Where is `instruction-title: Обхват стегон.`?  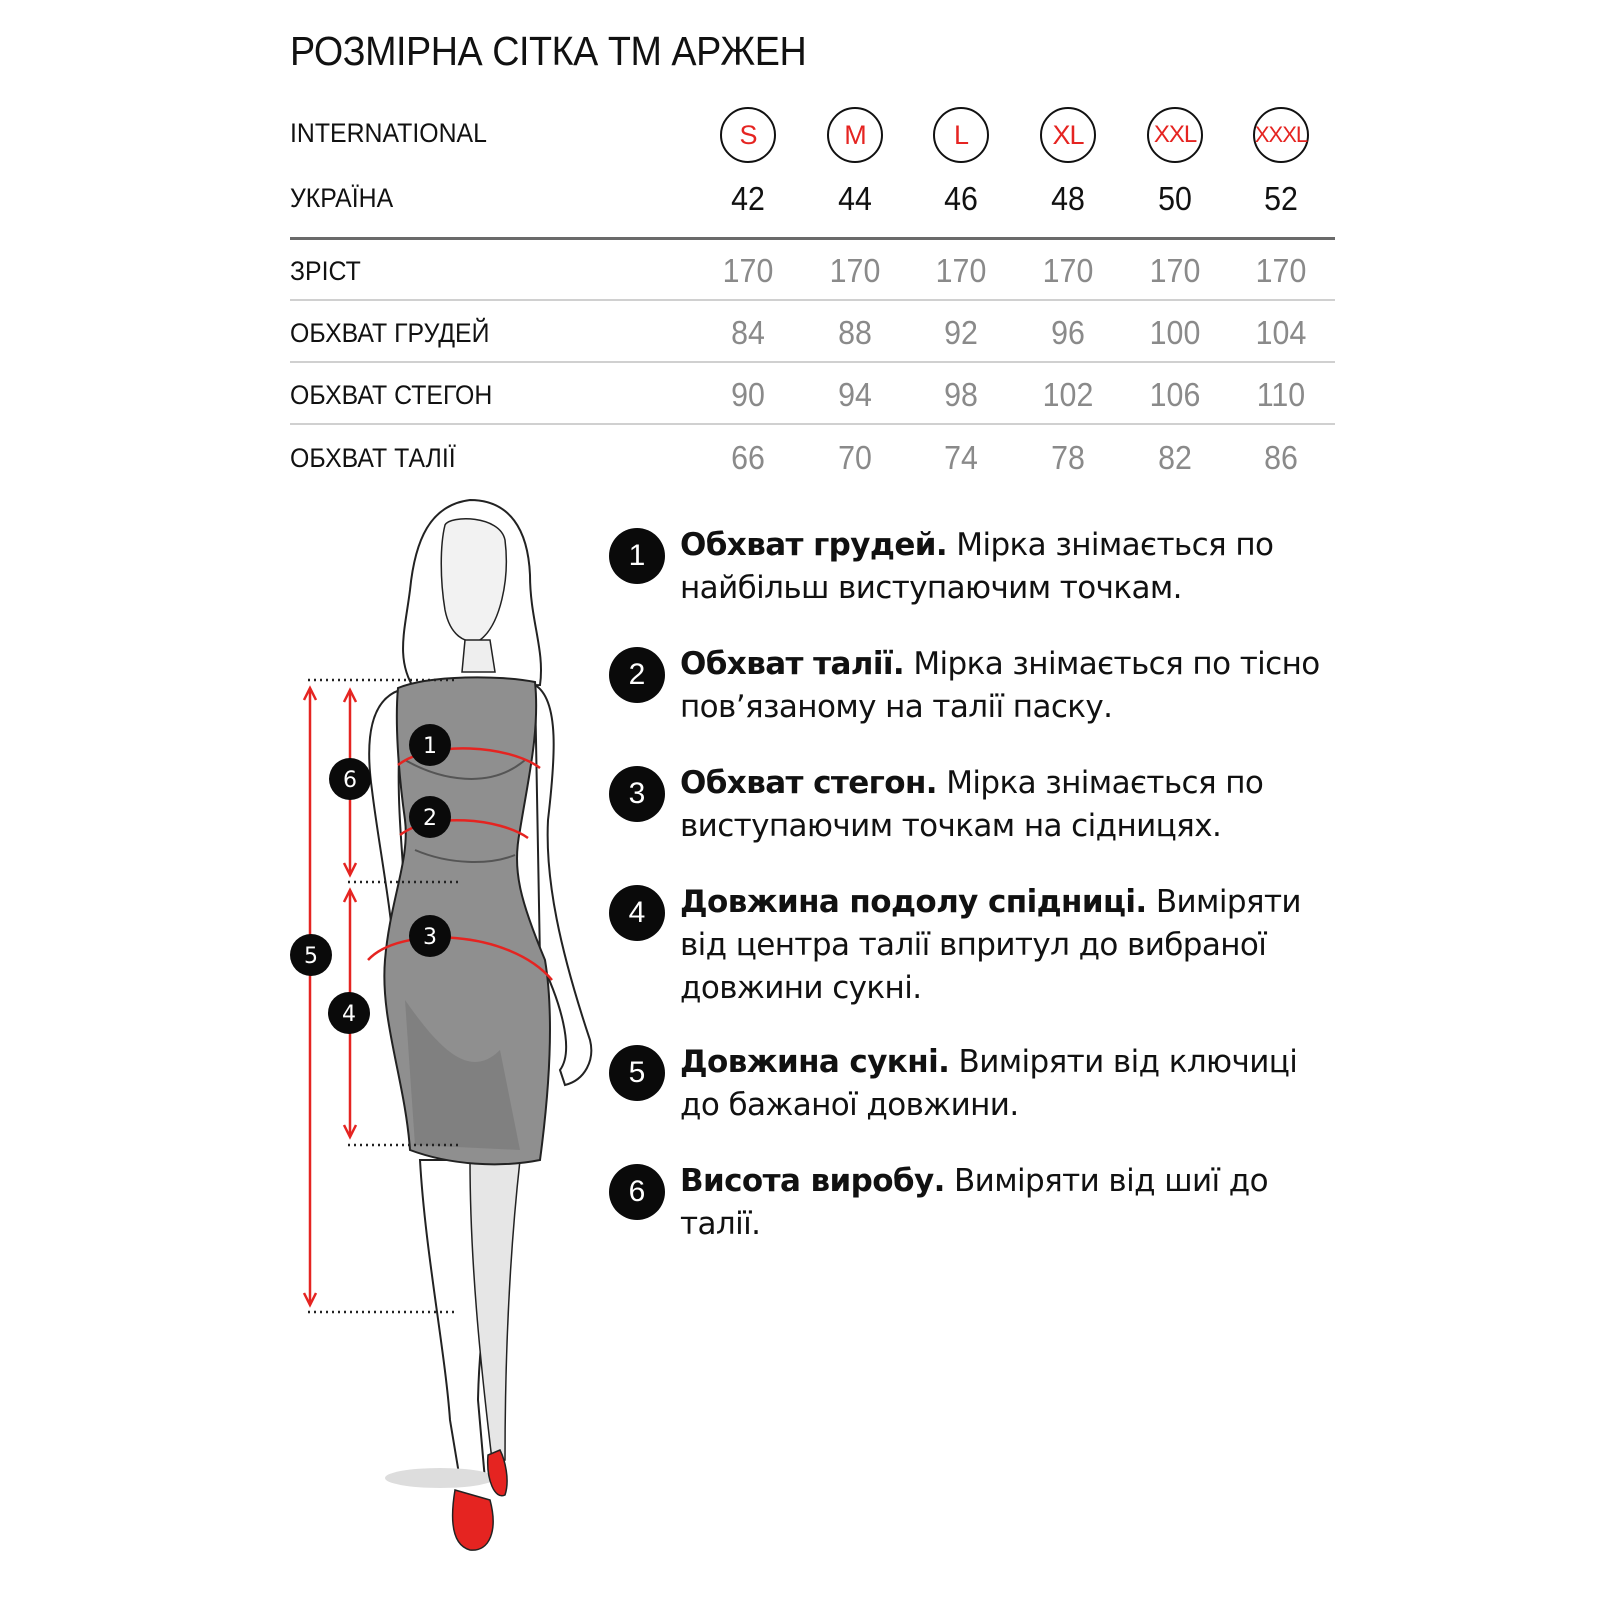 instruction-title: Обхват стегон. is located at coordinates (809, 783).